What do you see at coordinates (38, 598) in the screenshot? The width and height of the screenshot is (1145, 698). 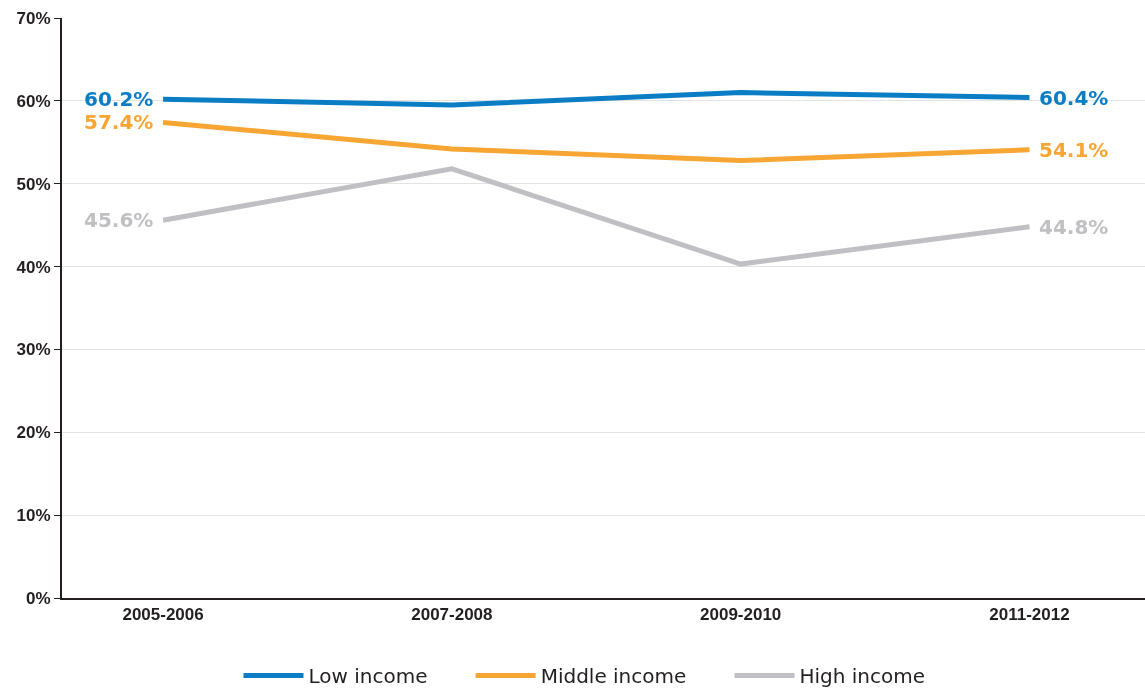 I see `y-tick-label: 0%` at bounding box center [38, 598].